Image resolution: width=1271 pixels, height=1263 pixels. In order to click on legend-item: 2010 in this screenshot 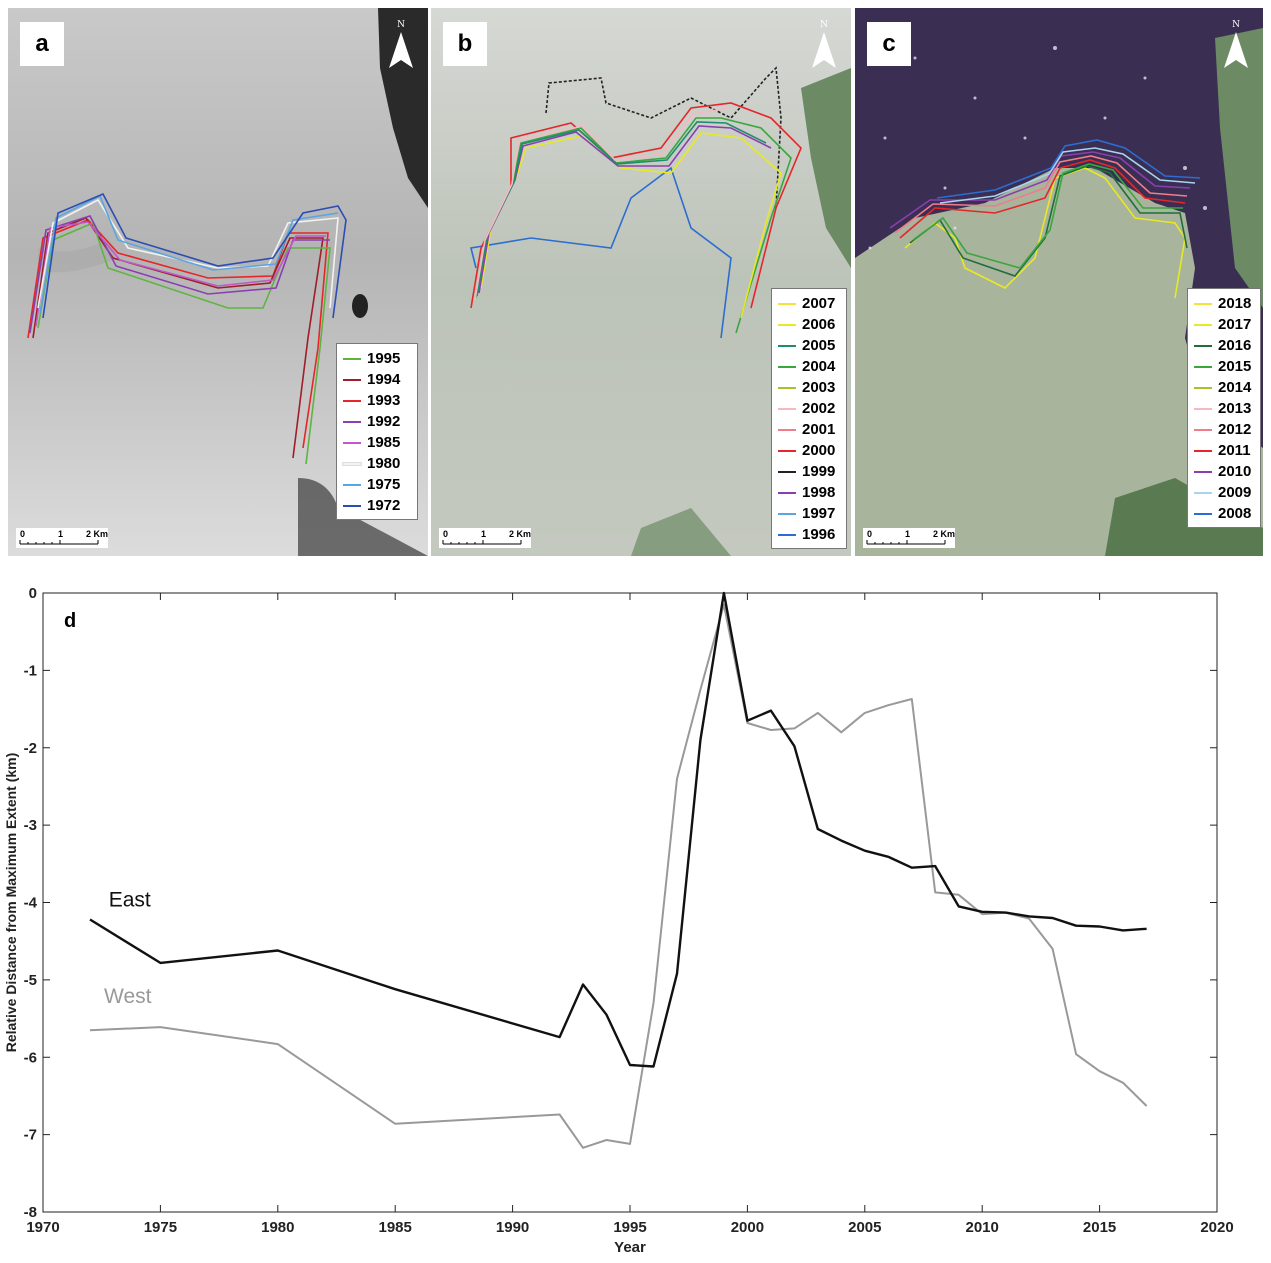, I will do `click(1223, 471)`.